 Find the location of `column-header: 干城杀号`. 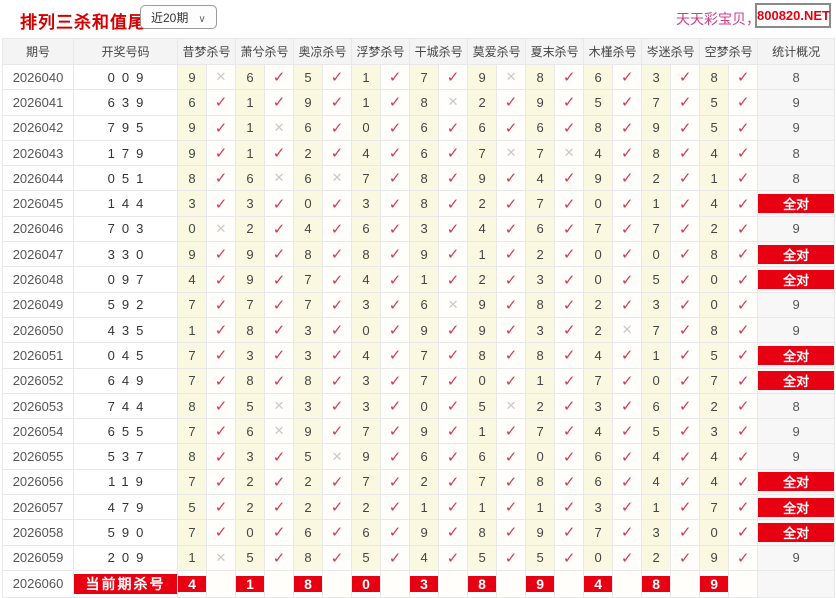

column-header: 干城杀号 is located at coordinates (439, 51).